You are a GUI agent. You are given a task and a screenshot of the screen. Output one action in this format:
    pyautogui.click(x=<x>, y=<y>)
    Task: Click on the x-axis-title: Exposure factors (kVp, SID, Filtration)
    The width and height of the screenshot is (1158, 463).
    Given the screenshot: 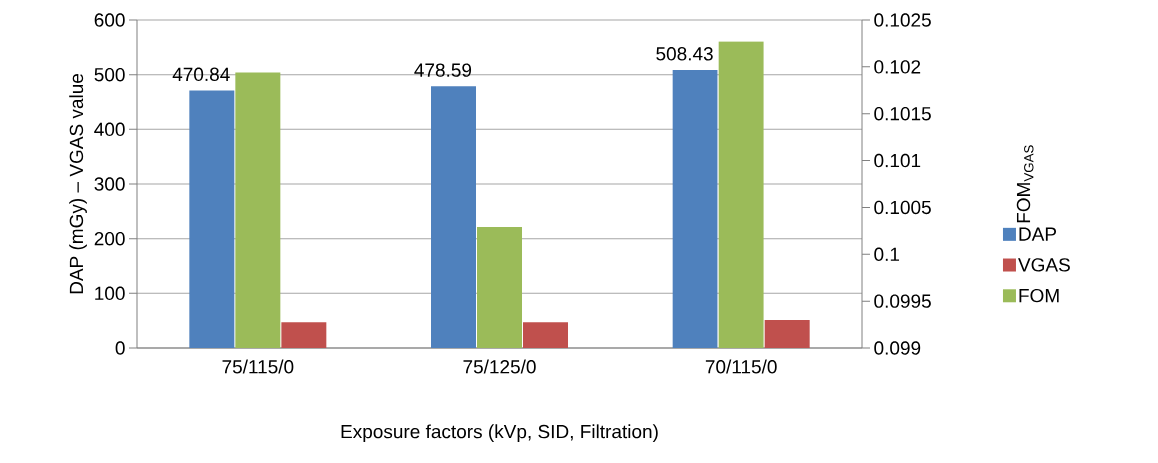 What is the action you would take?
    pyautogui.click(x=499, y=433)
    